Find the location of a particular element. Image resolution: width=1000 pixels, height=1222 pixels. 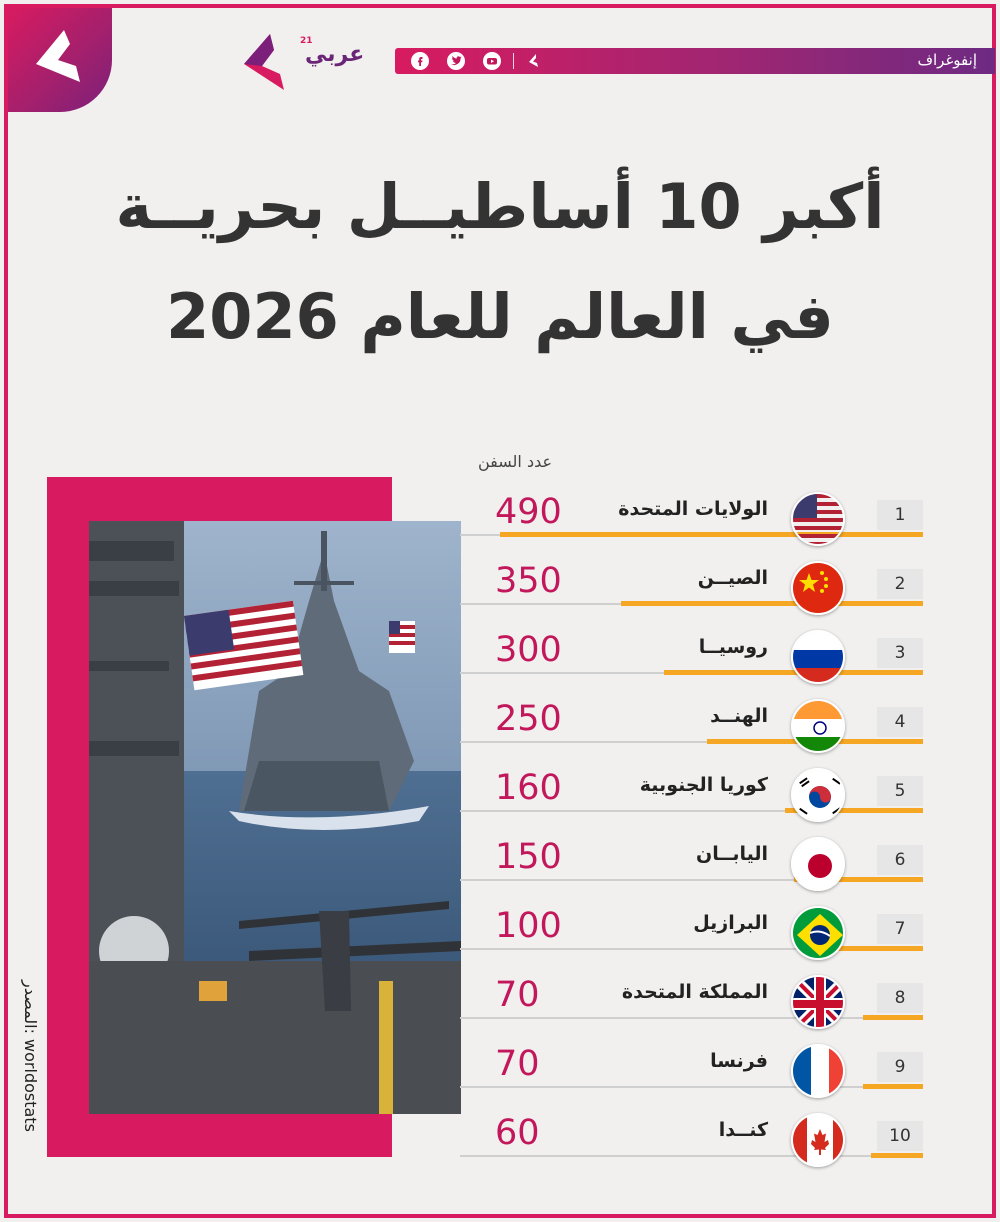

south-korea-flag-icon is located at coordinates (818, 795).